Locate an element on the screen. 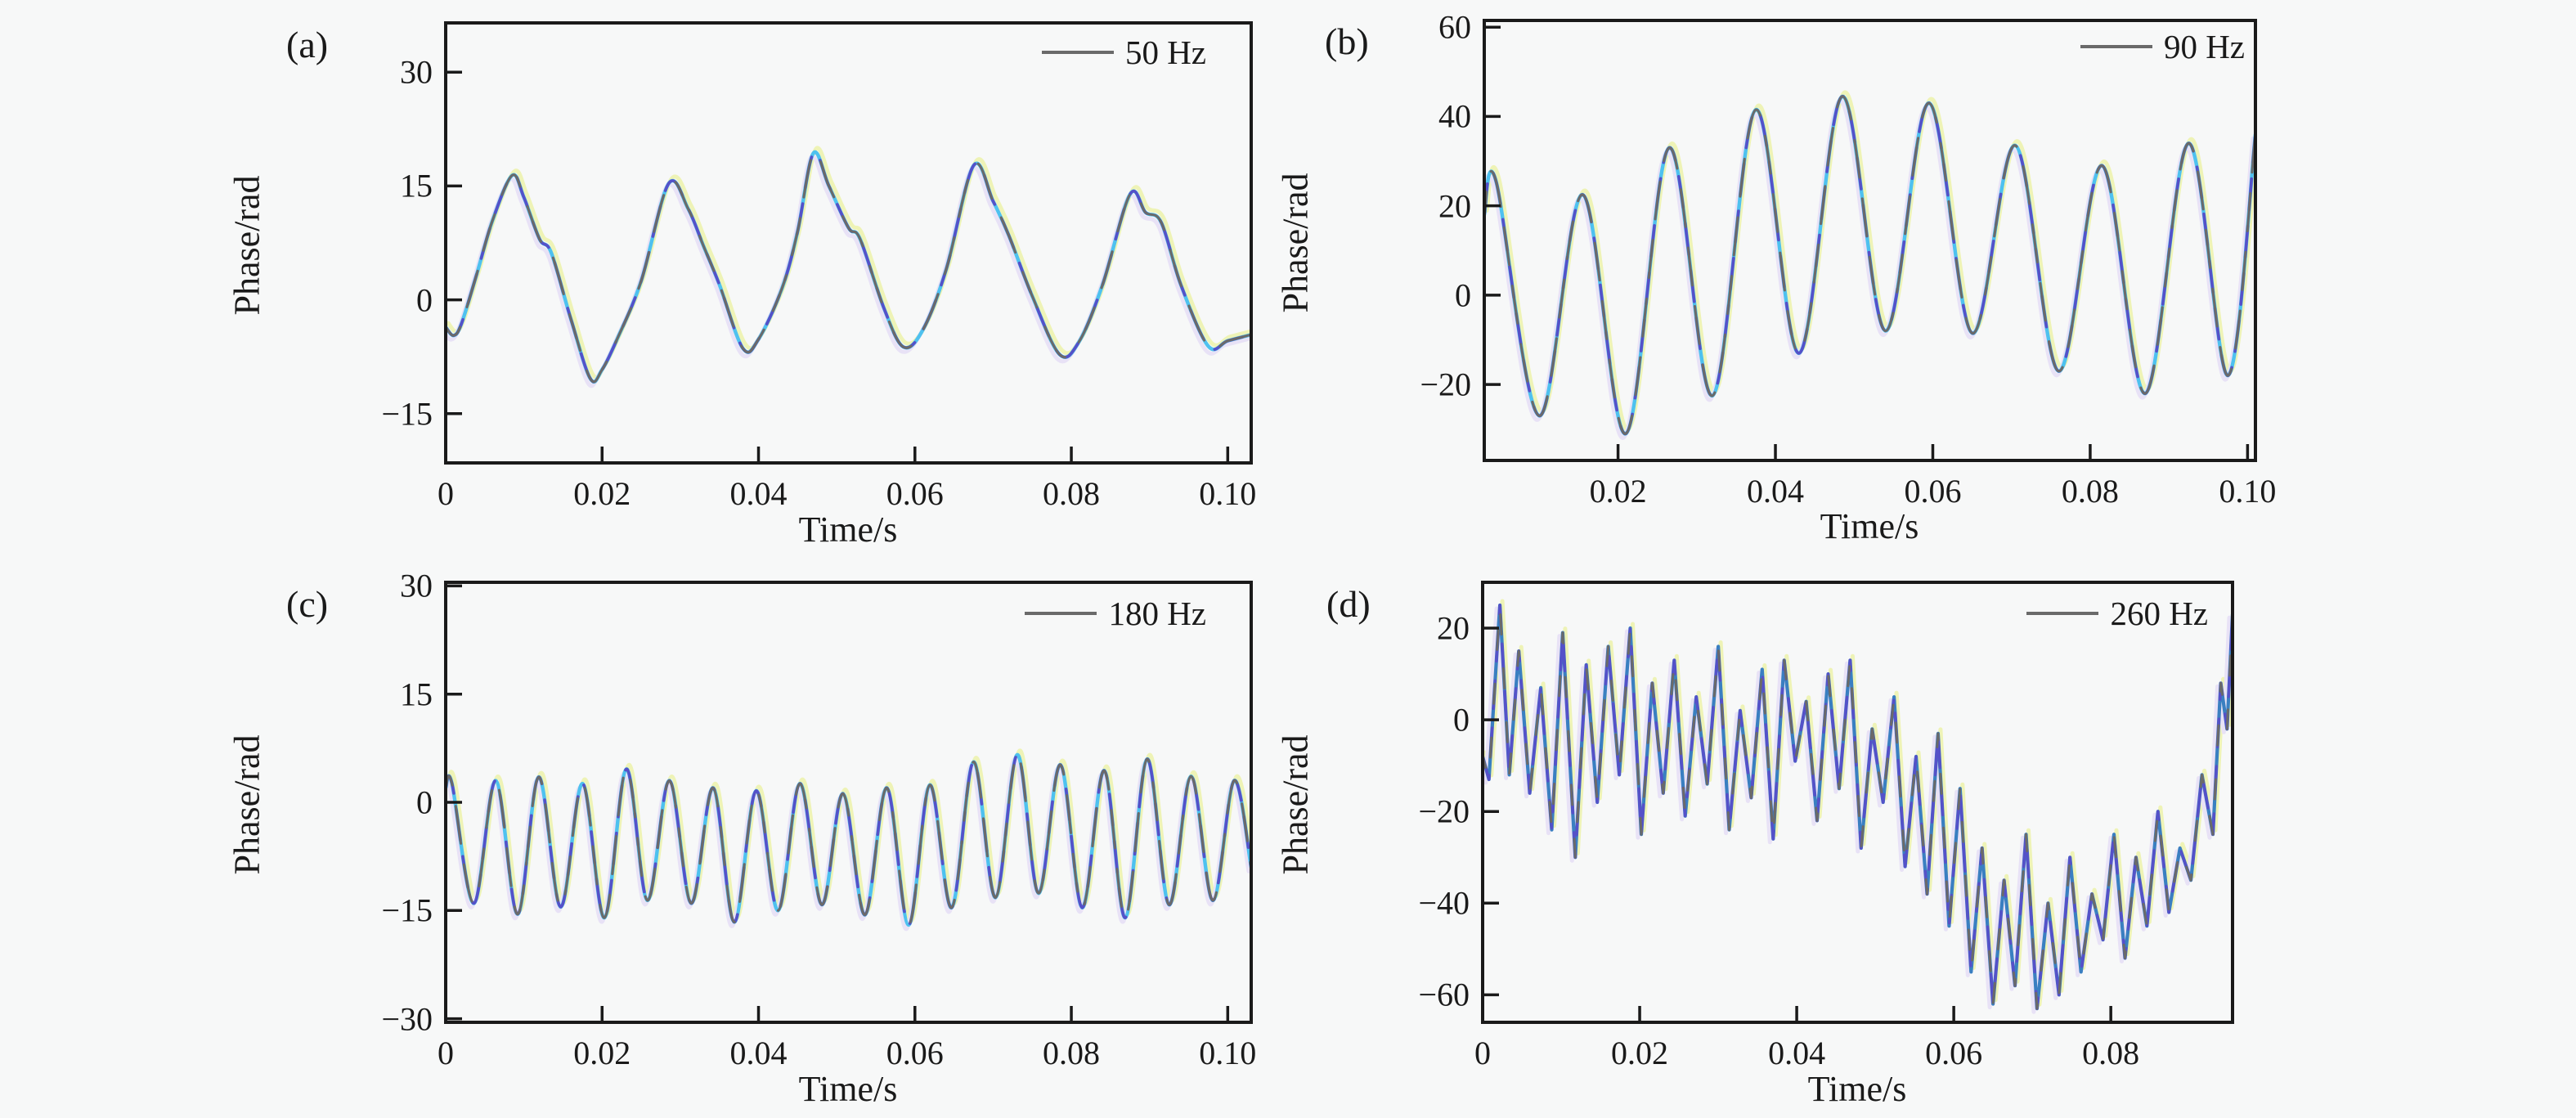 The width and height of the screenshot is (2576, 1118). waveform-90-hz is located at coordinates (1870, 265).